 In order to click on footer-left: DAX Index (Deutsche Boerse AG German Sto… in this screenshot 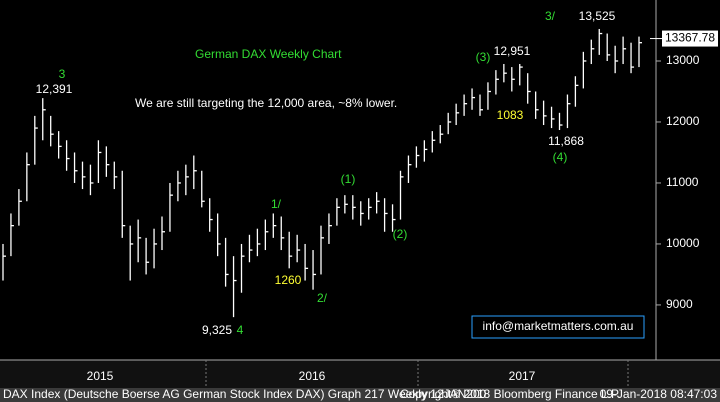, I will do `click(245, 394)`.